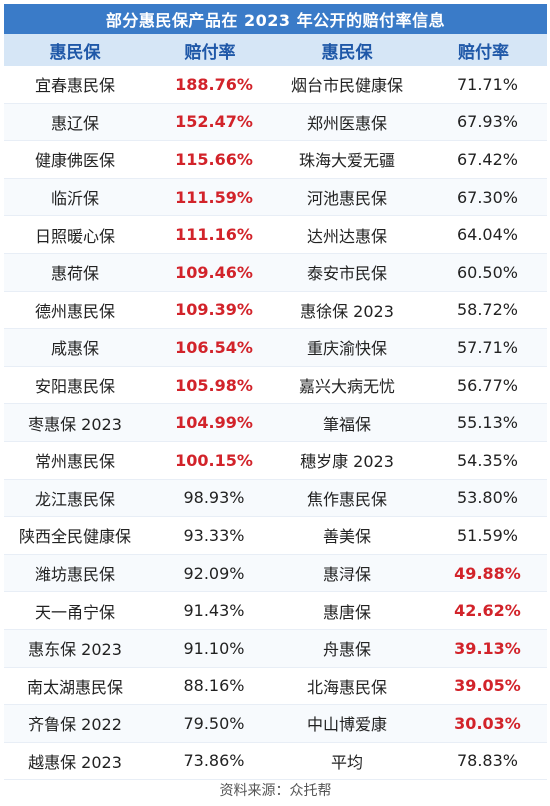 The height and width of the screenshot is (806, 550). What do you see at coordinates (487, 535) in the screenshot?
I see `payout-rate-right: 51.59%` at bounding box center [487, 535].